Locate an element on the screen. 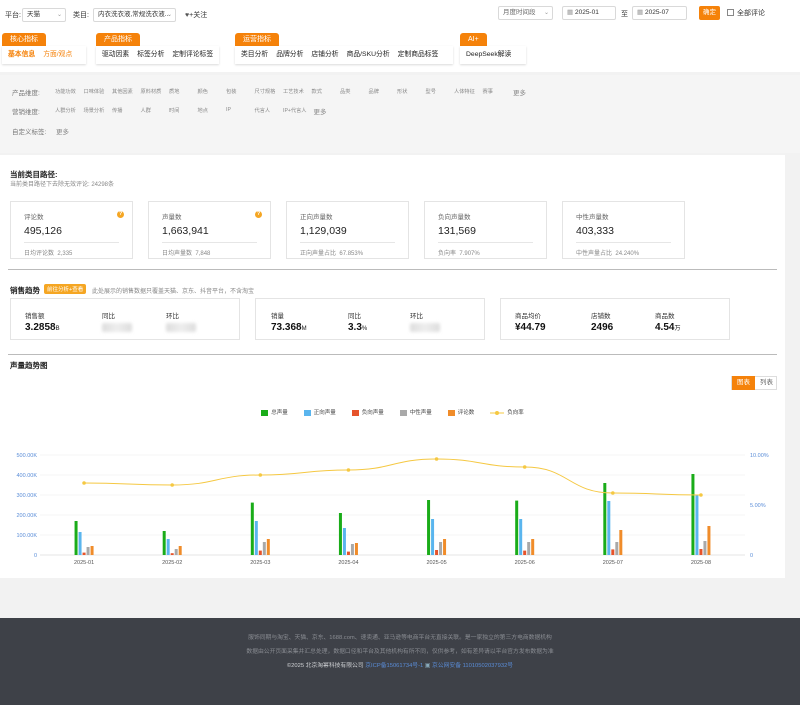 The height and width of the screenshot is (705, 800). chevron-down-icon: ⌄ is located at coordinates (546, 13).